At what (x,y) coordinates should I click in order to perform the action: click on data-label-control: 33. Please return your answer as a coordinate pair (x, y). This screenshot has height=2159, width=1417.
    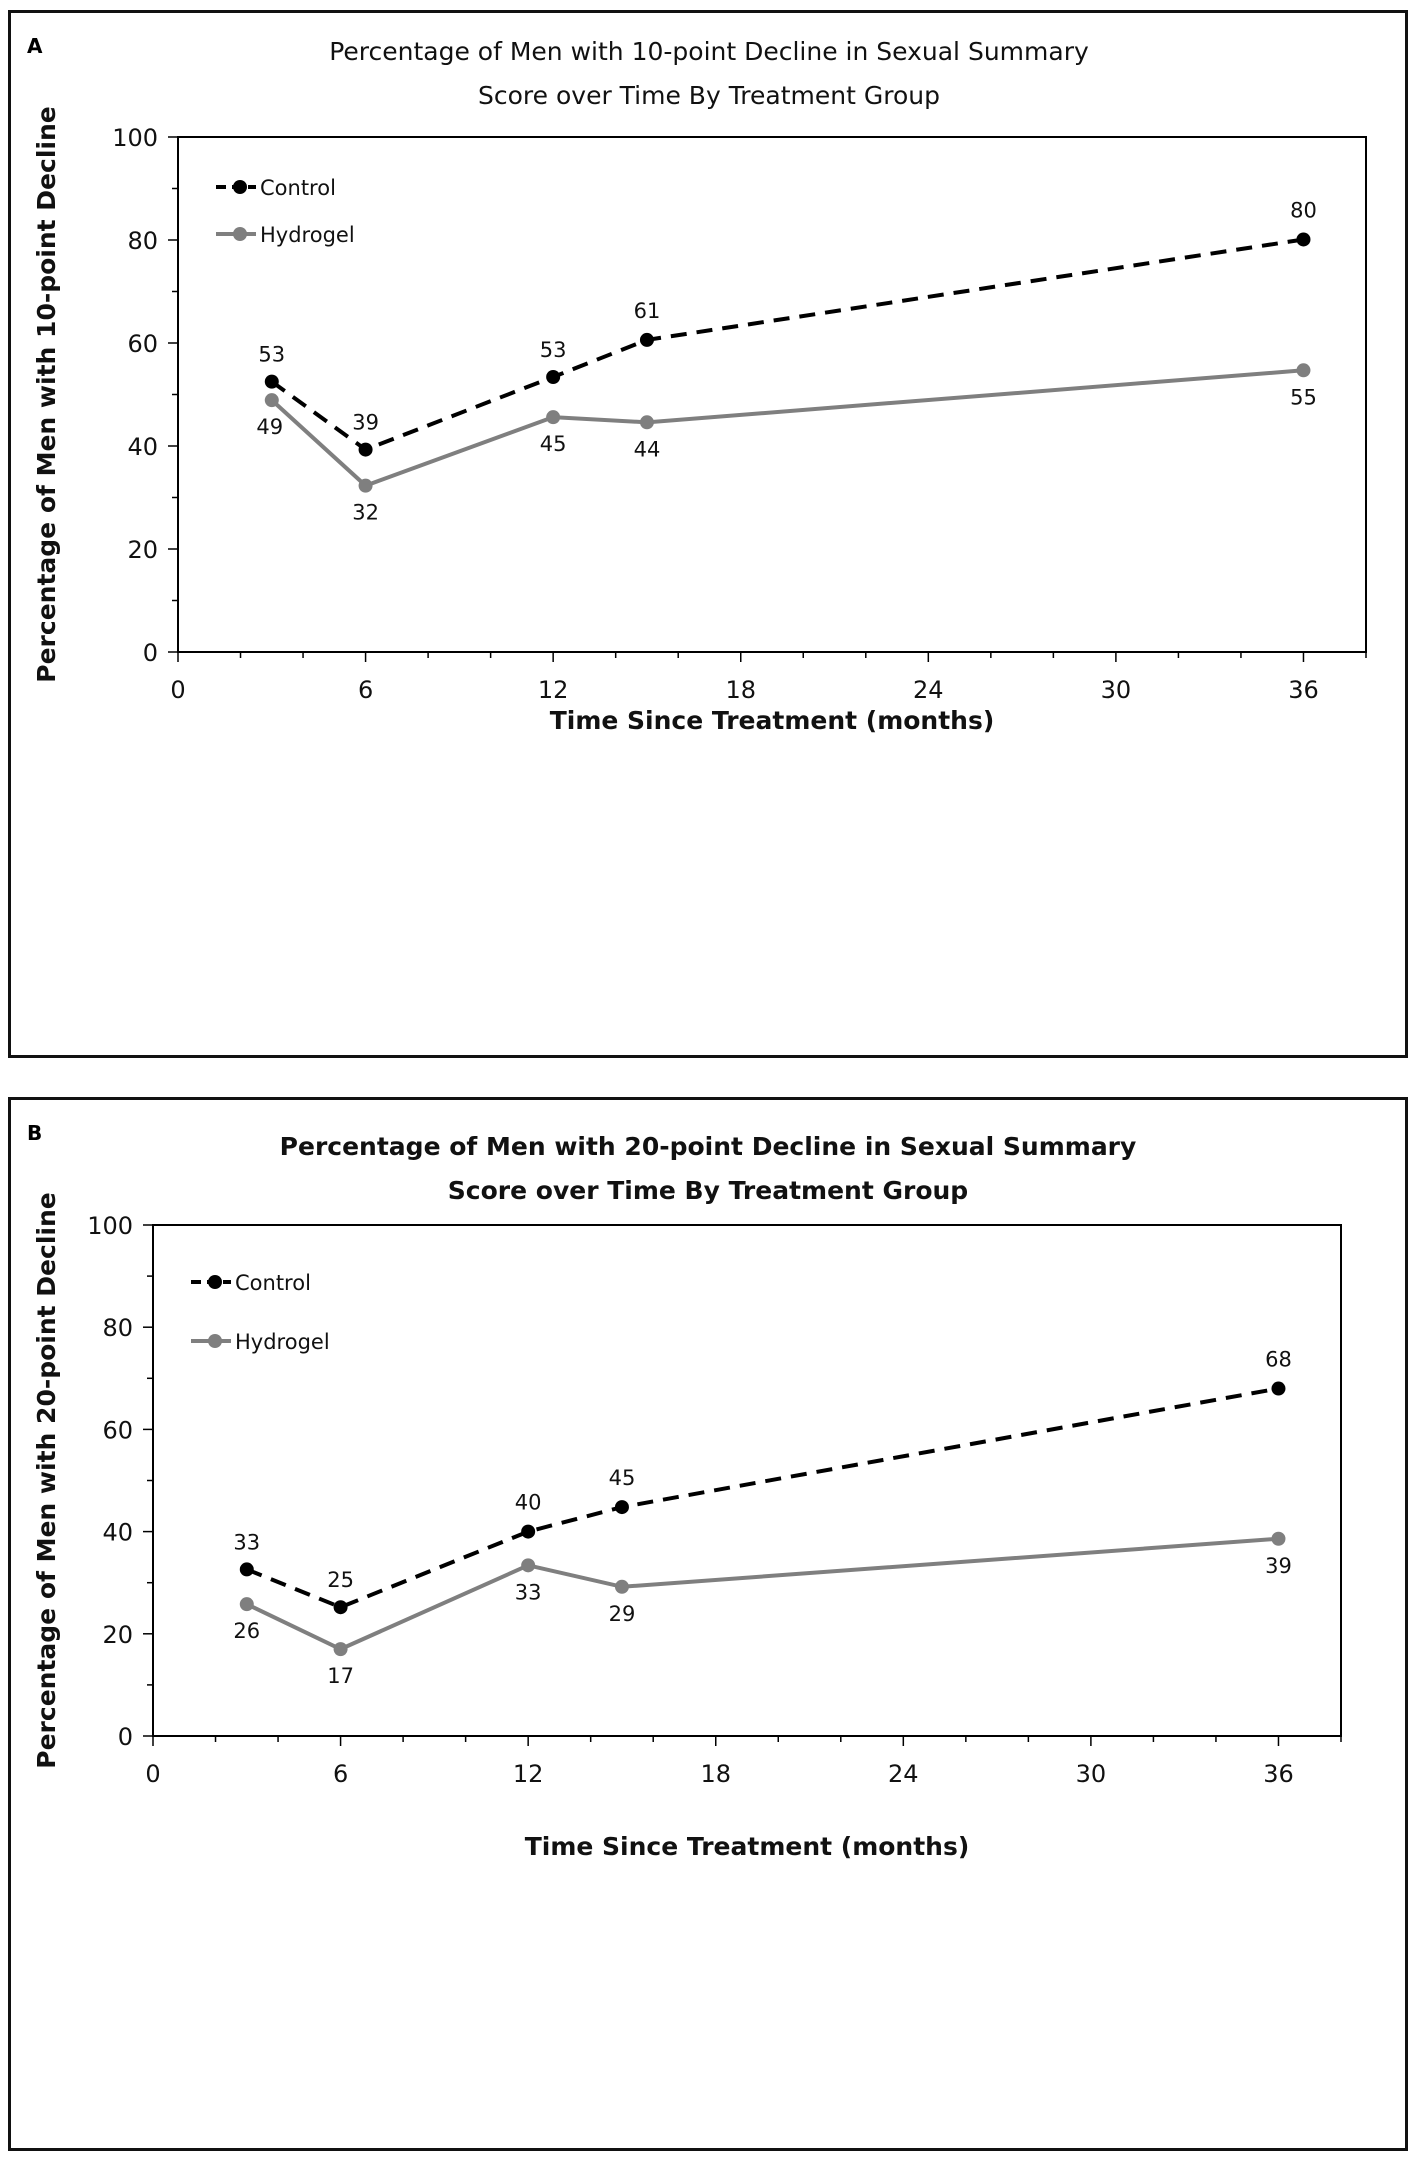
    Looking at the image, I should click on (246, 1542).